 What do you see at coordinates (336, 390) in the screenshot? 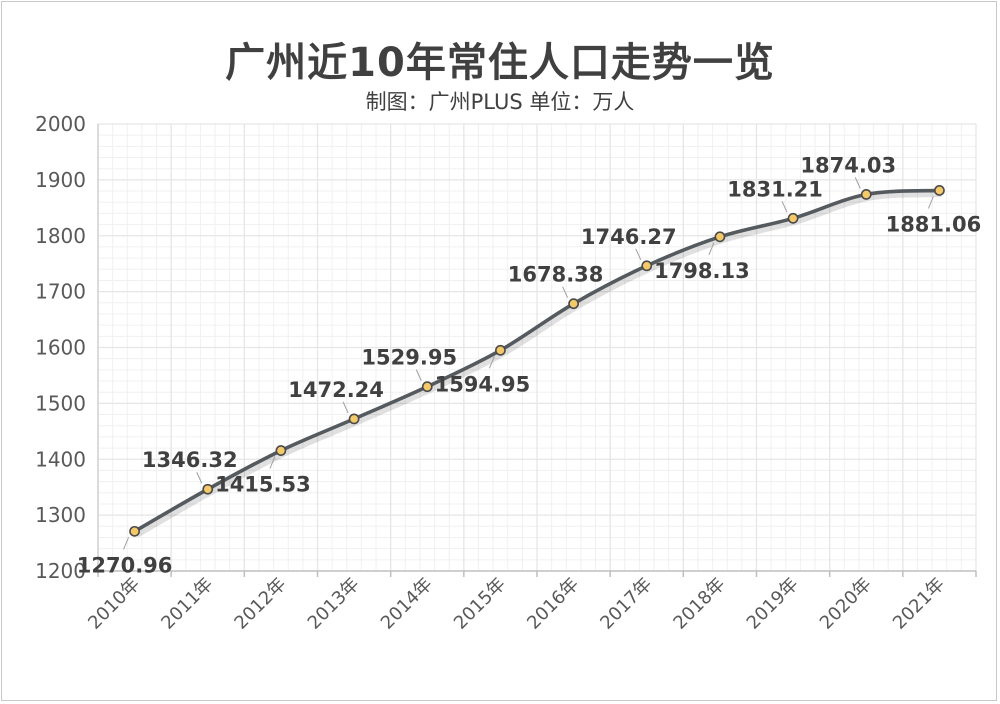
I see `data-label: 1472.24` at bounding box center [336, 390].